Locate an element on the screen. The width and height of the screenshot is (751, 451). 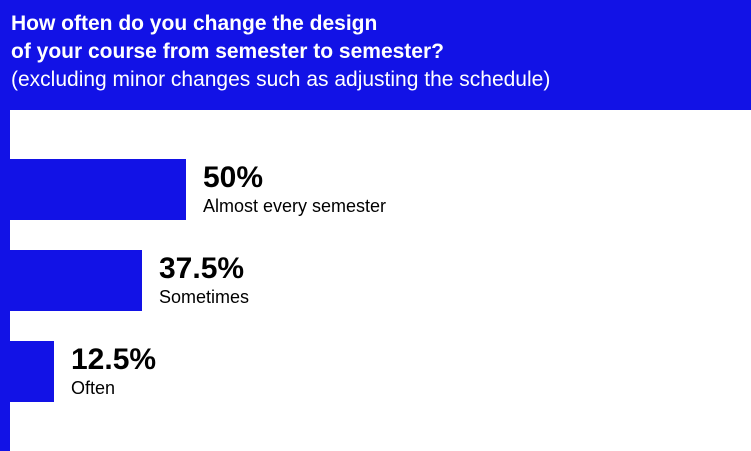
value-label-3: 12.5% is located at coordinates (113, 359).